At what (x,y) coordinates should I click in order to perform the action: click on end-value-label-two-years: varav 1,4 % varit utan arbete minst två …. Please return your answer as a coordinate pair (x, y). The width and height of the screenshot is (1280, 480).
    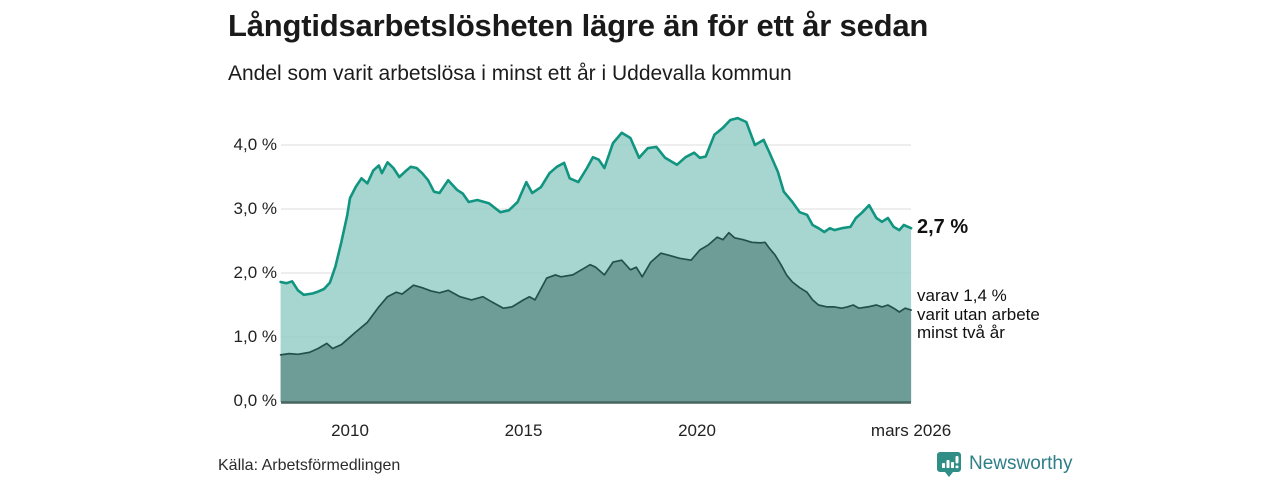
    Looking at the image, I should click on (978, 314).